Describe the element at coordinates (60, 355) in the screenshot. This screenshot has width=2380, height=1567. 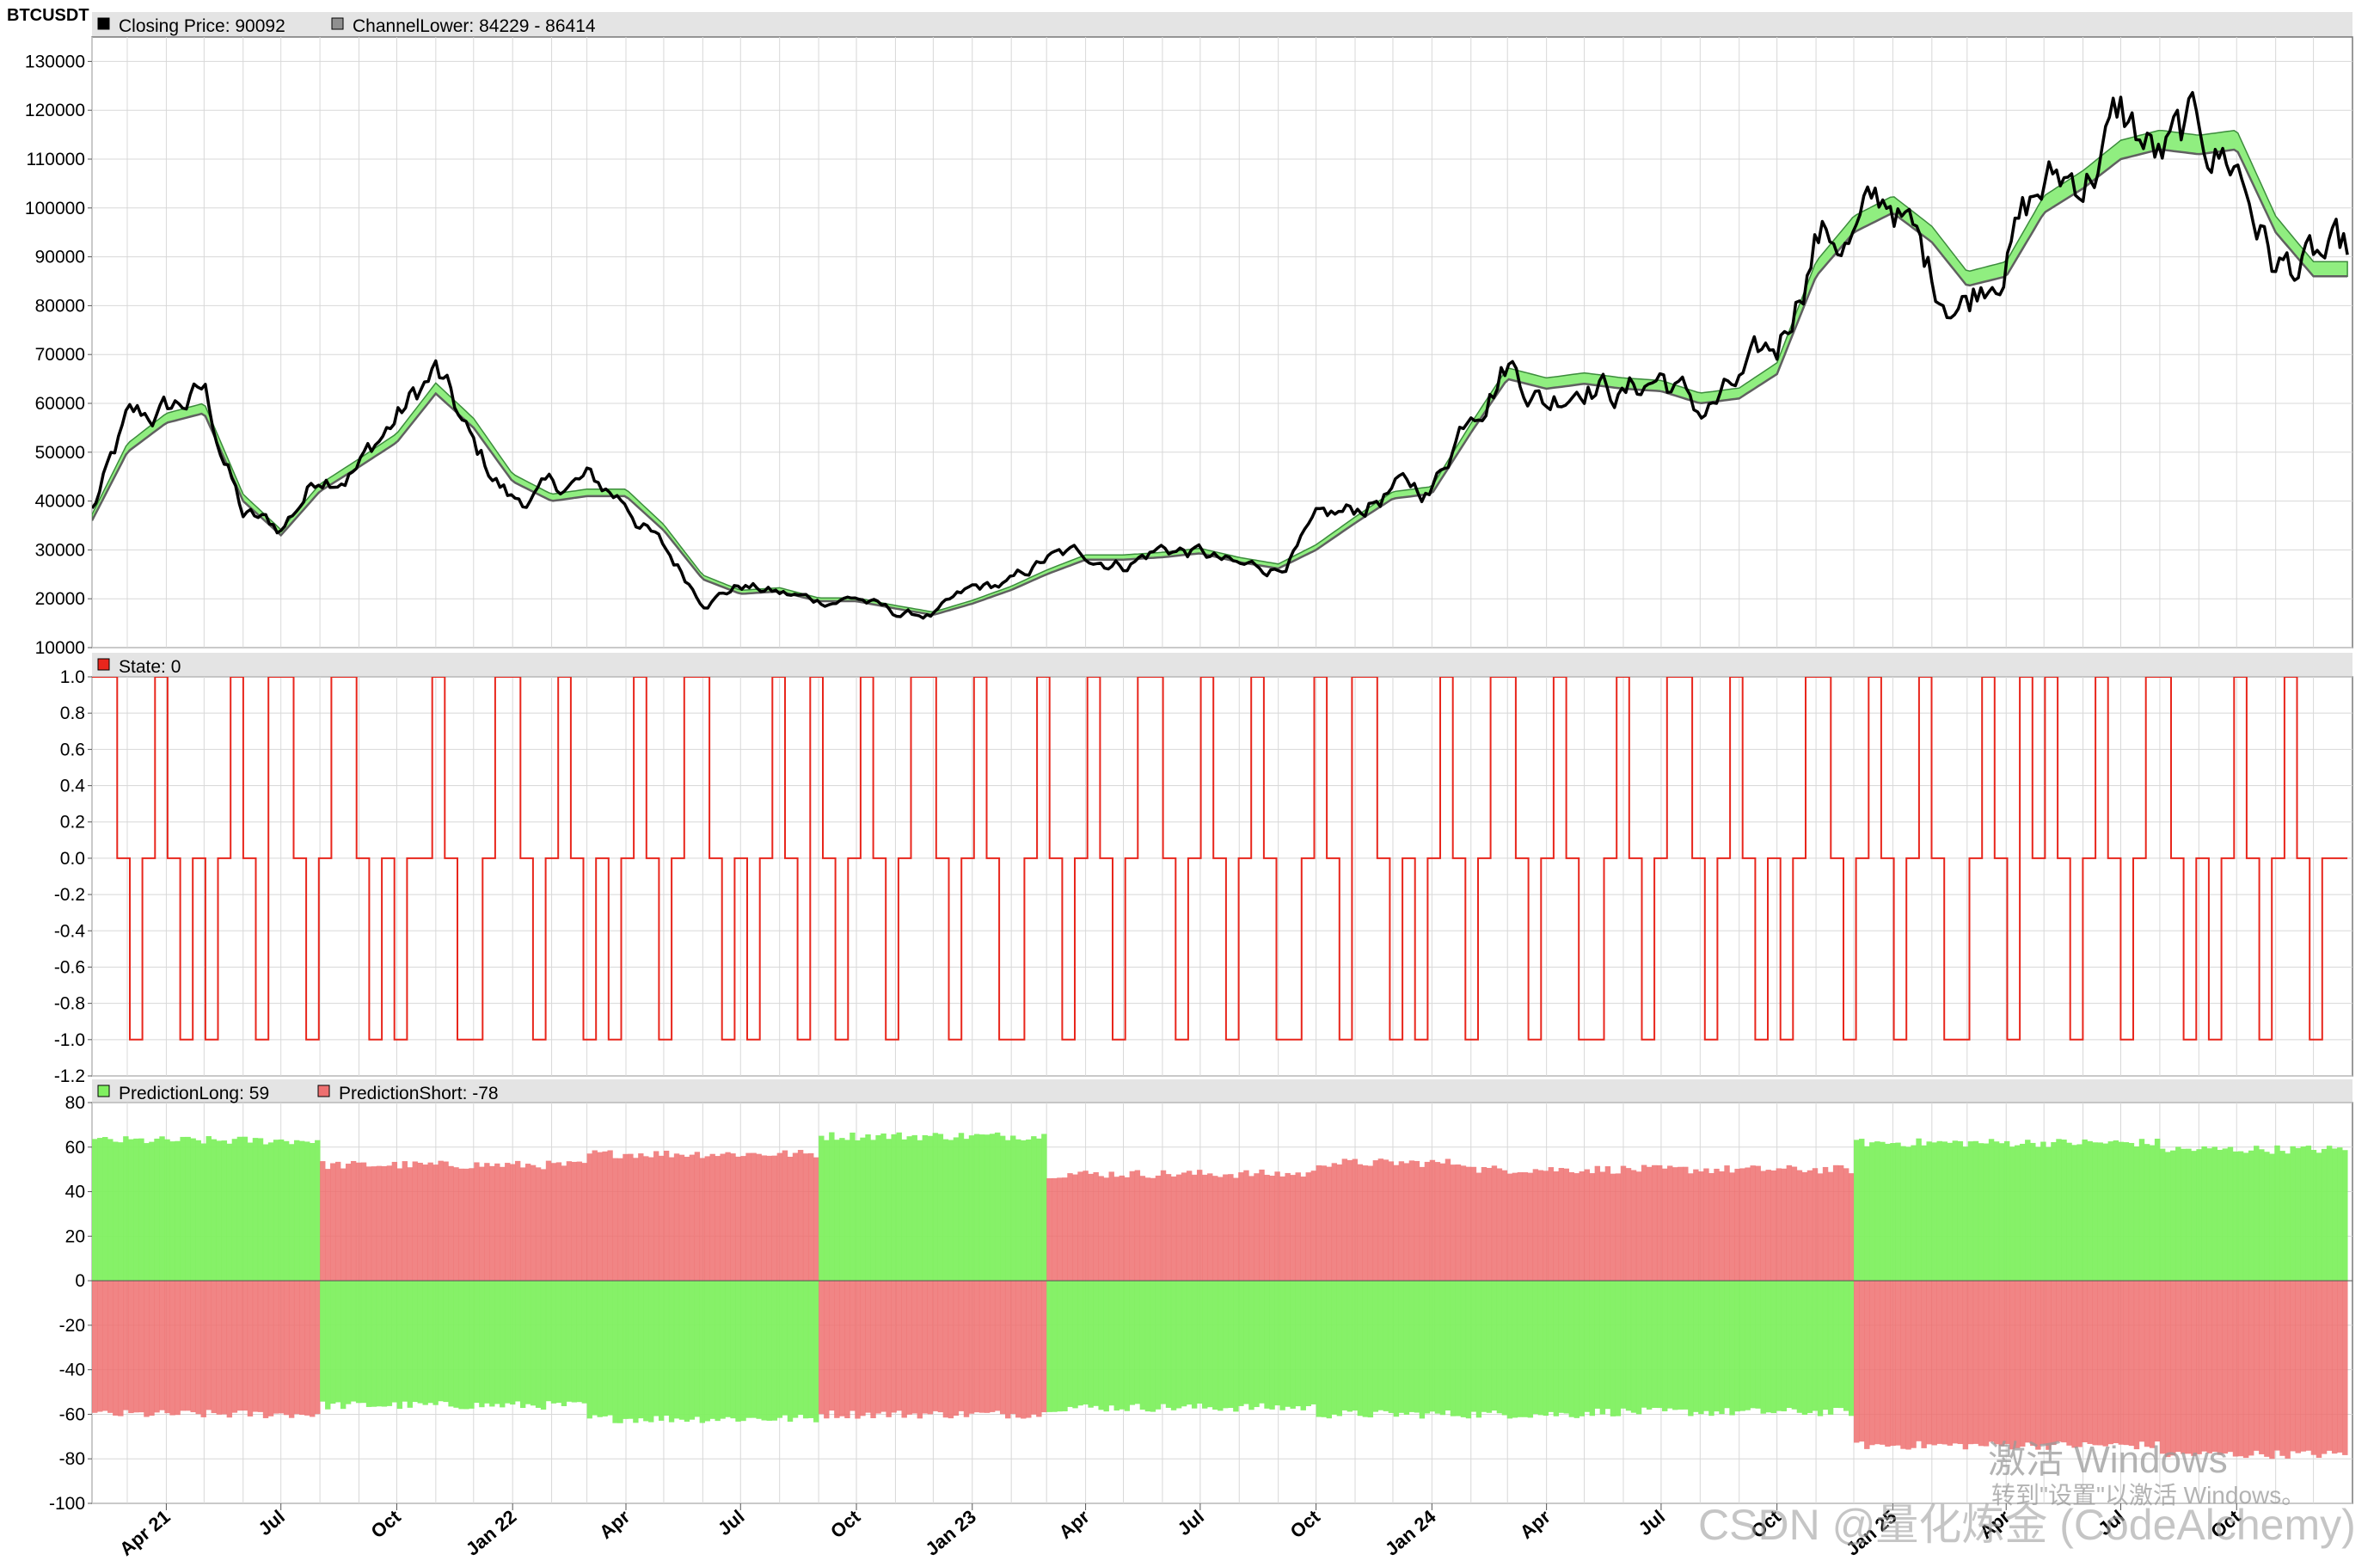
I see `ytick-label: 70000` at that location.